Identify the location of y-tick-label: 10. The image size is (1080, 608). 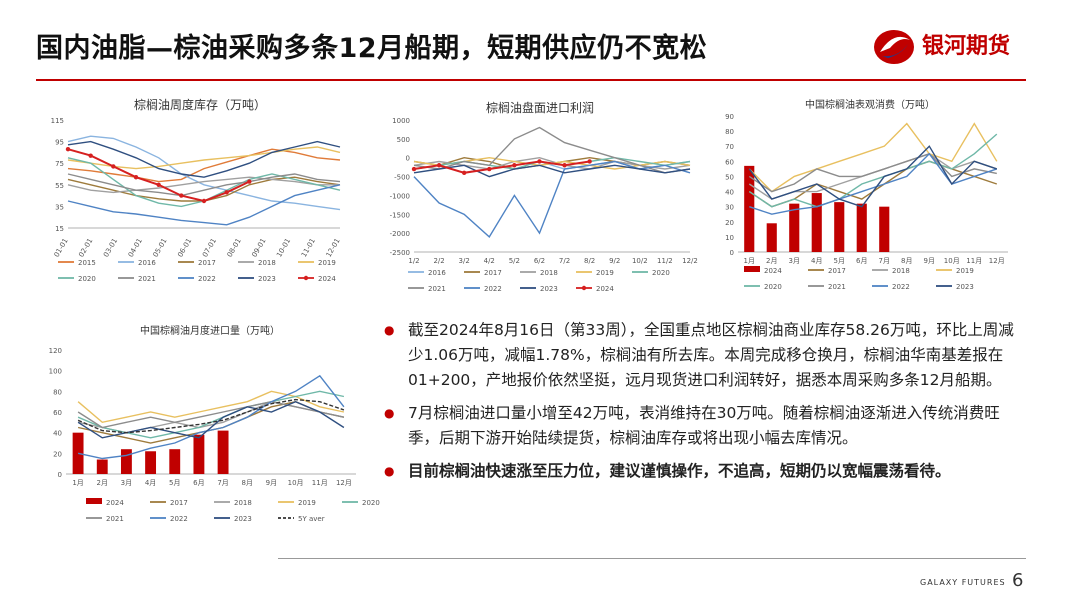
(729, 238).